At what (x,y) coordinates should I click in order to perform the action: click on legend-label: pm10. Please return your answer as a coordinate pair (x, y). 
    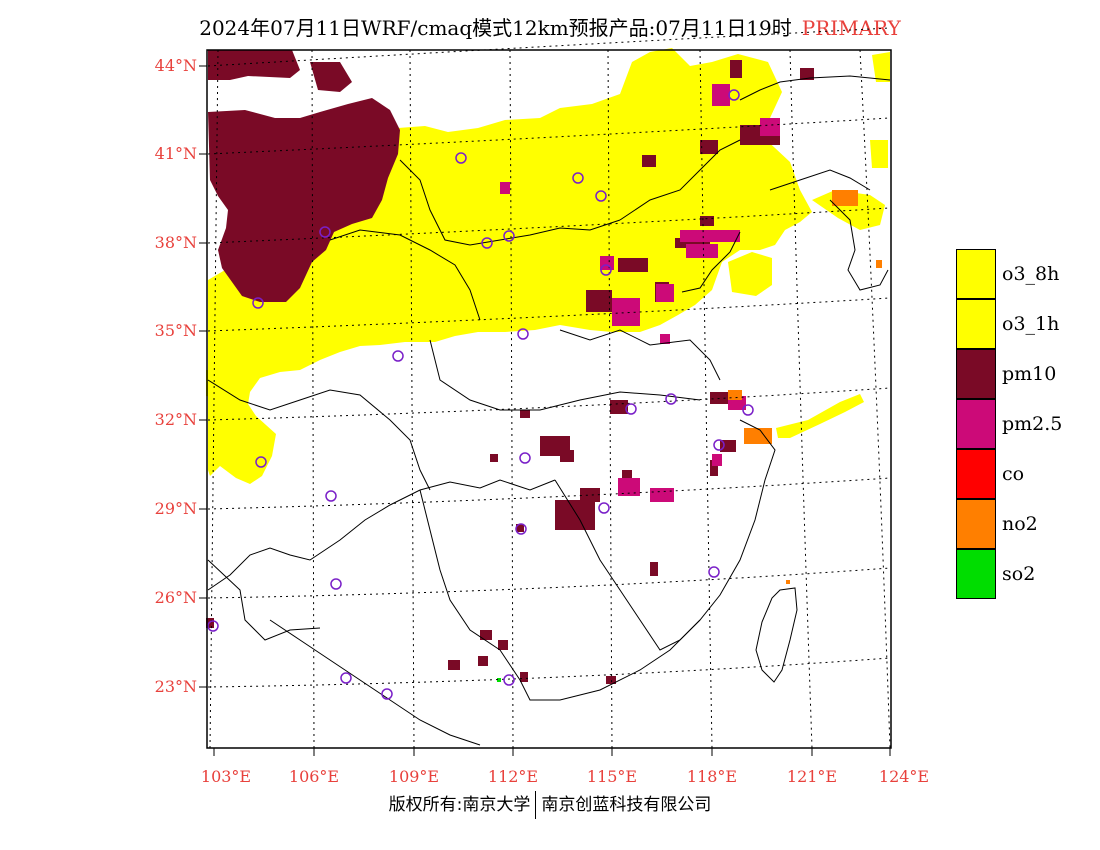
    Looking at the image, I should click on (1029, 374).